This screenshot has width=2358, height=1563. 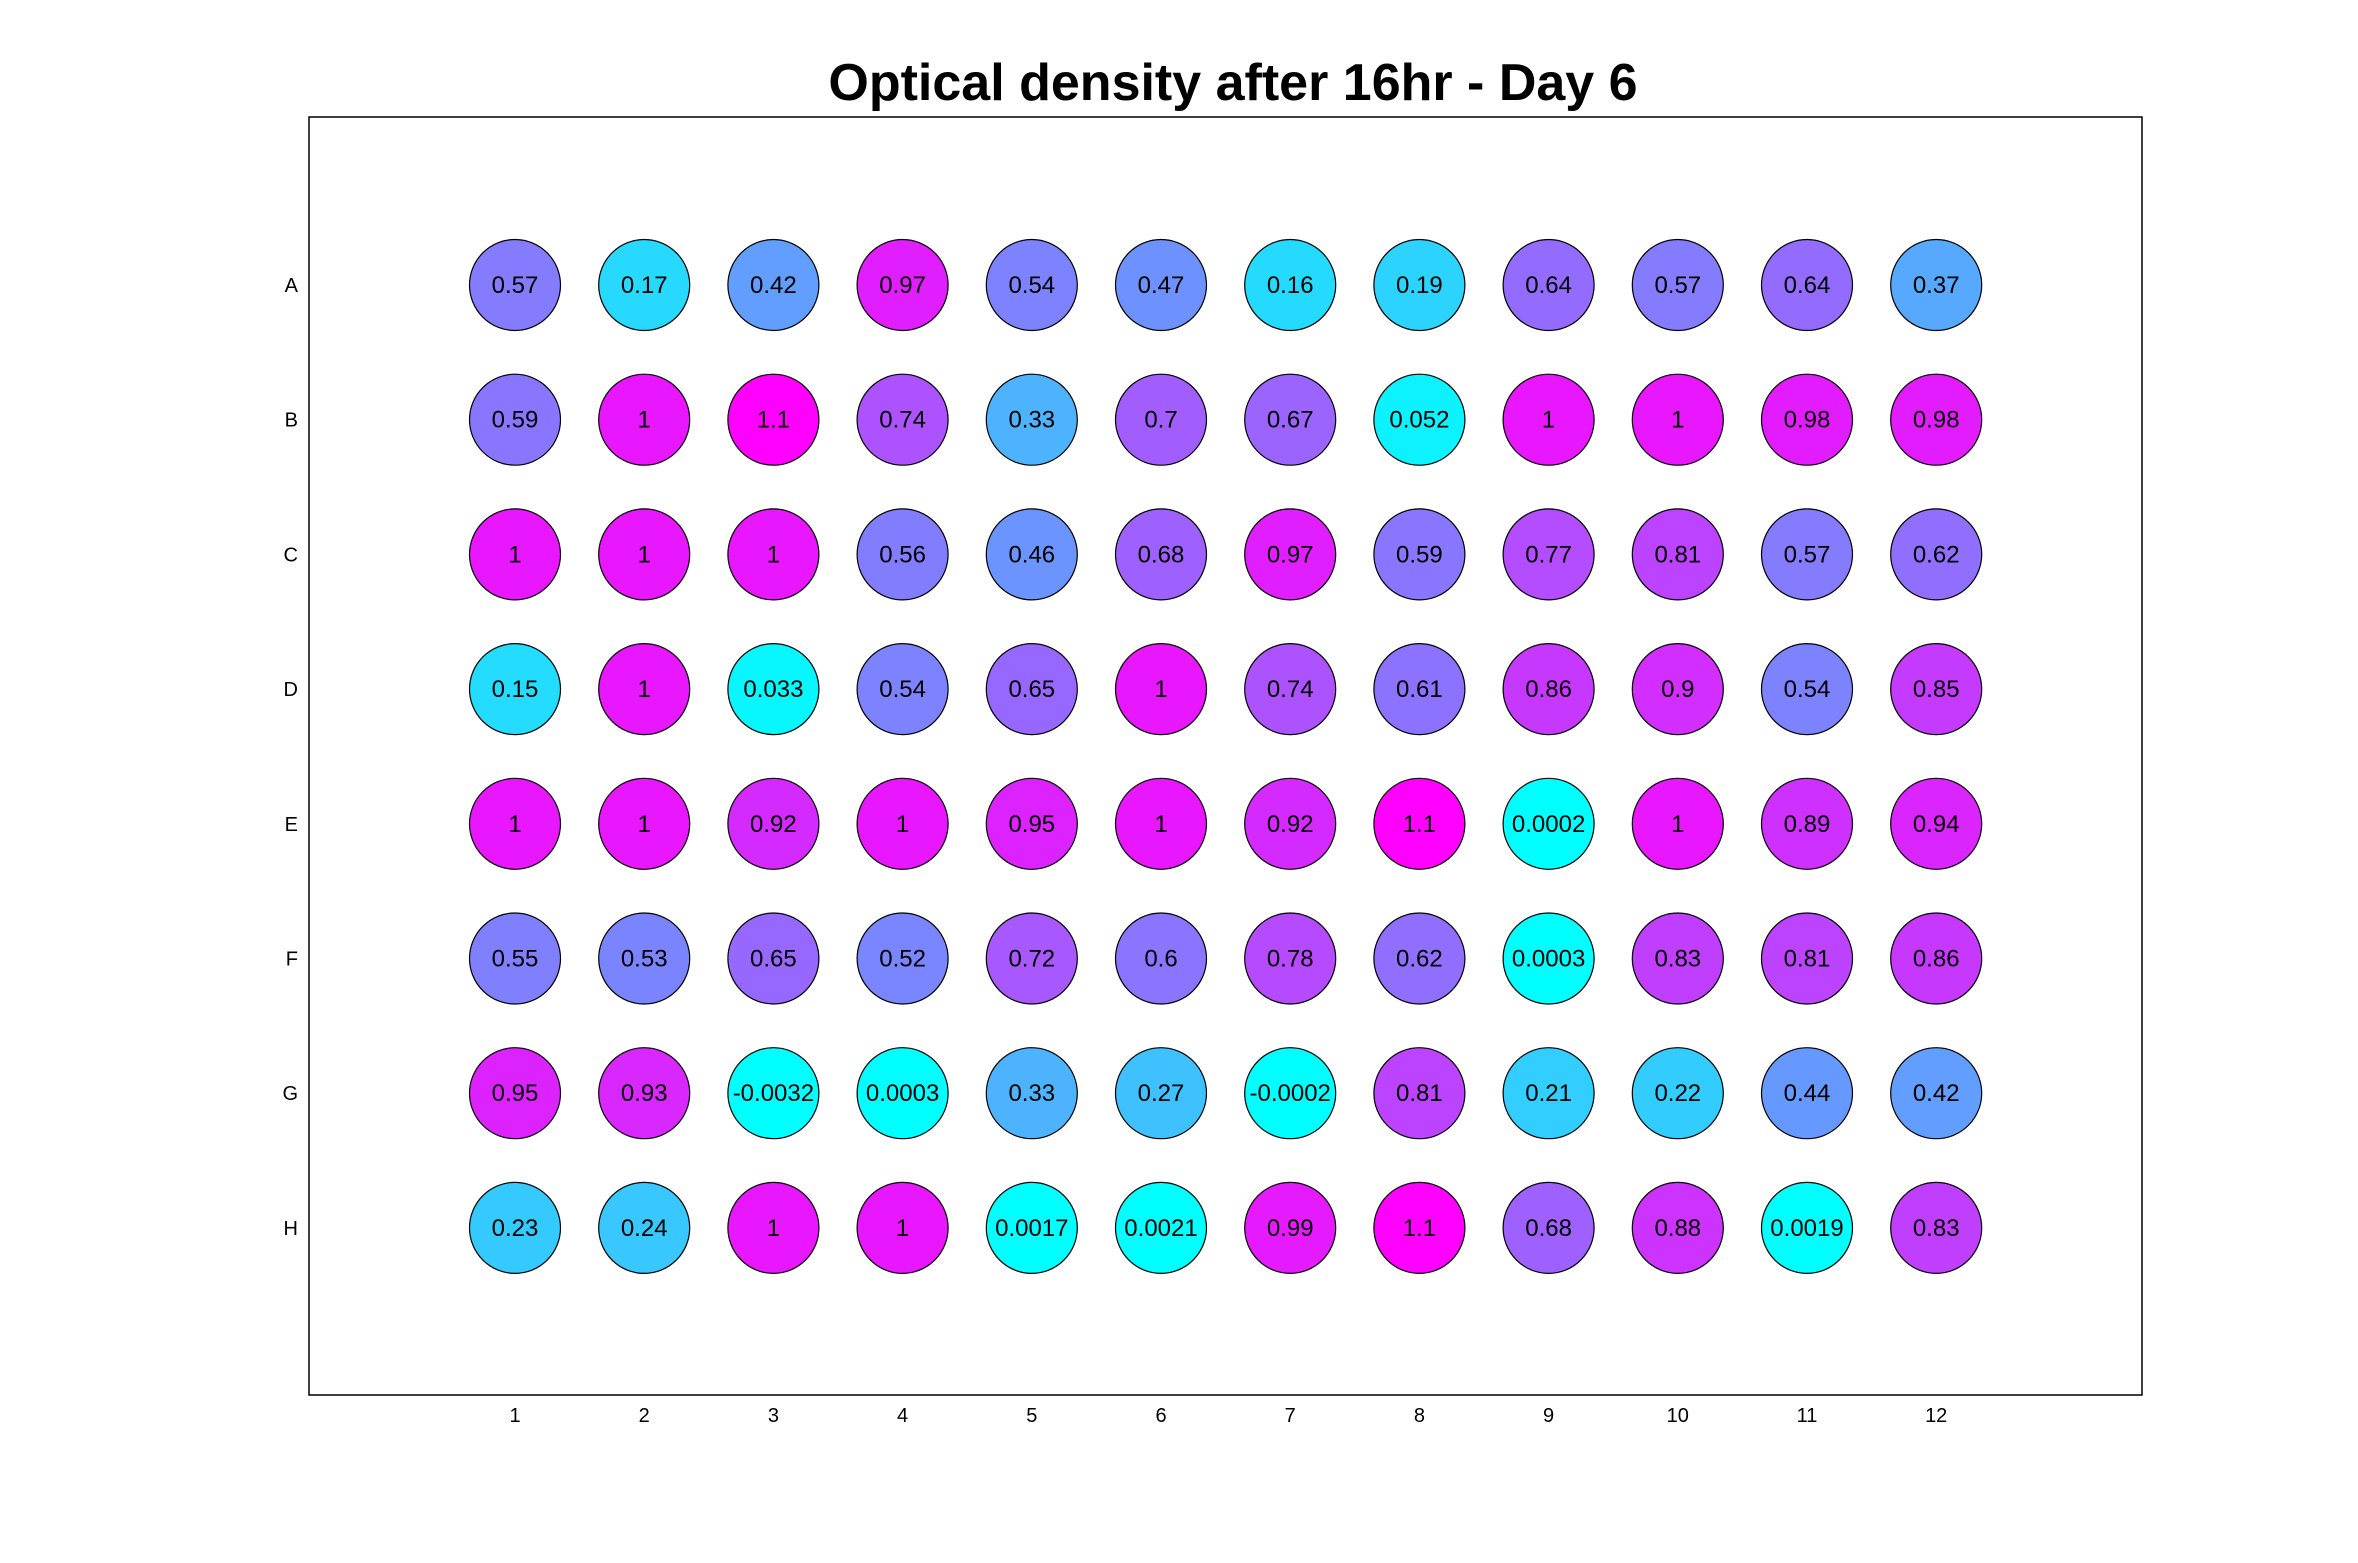 I want to click on well-label-h3: 1, so click(x=773, y=1228).